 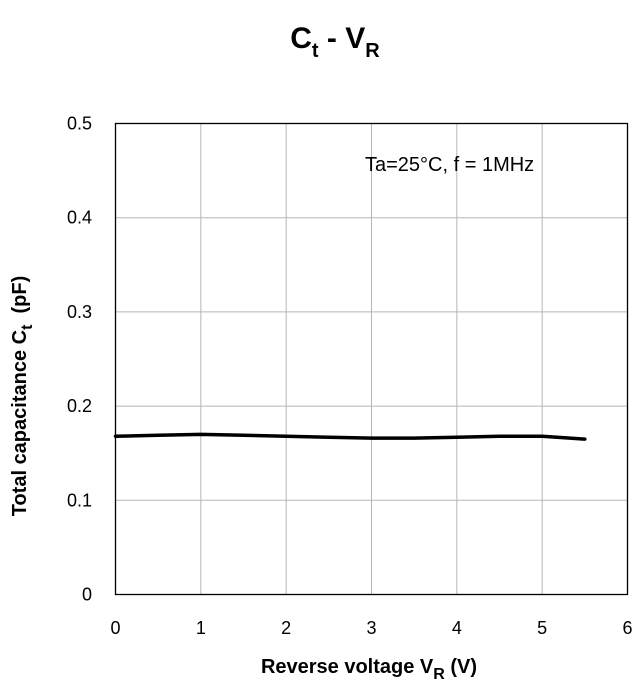 What do you see at coordinates (79, 218) in the screenshot?
I see `y-tick-label-4: 0.4` at bounding box center [79, 218].